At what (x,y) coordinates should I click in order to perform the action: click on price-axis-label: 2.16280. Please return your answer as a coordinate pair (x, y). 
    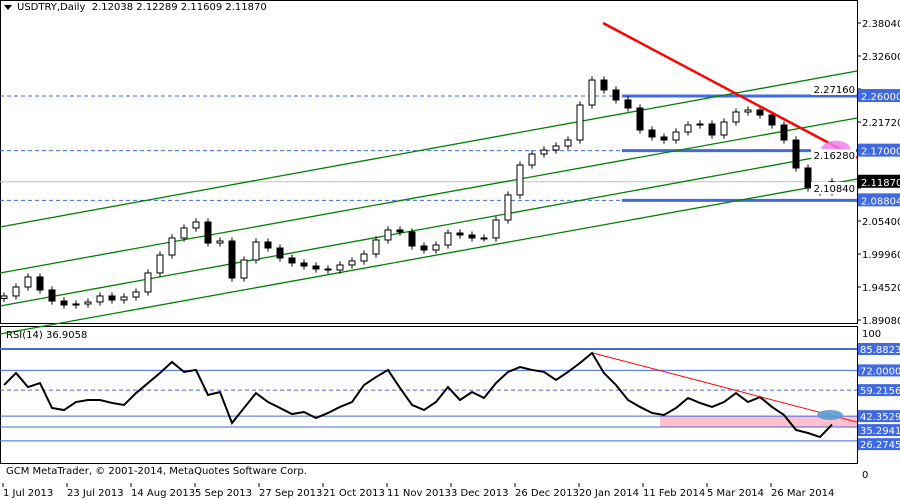
    Looking at the image, I should click on (834, 156).